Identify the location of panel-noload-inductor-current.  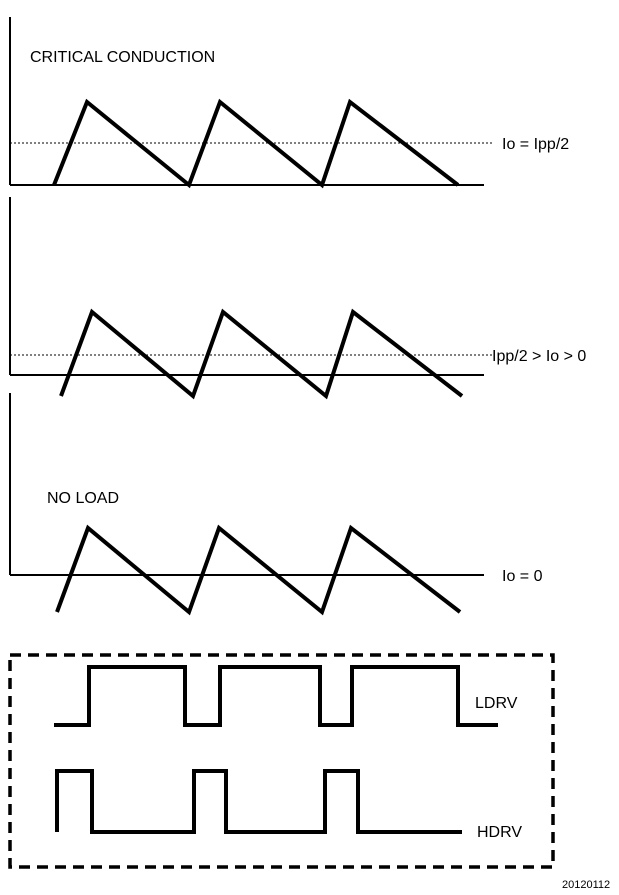
(258, 570).